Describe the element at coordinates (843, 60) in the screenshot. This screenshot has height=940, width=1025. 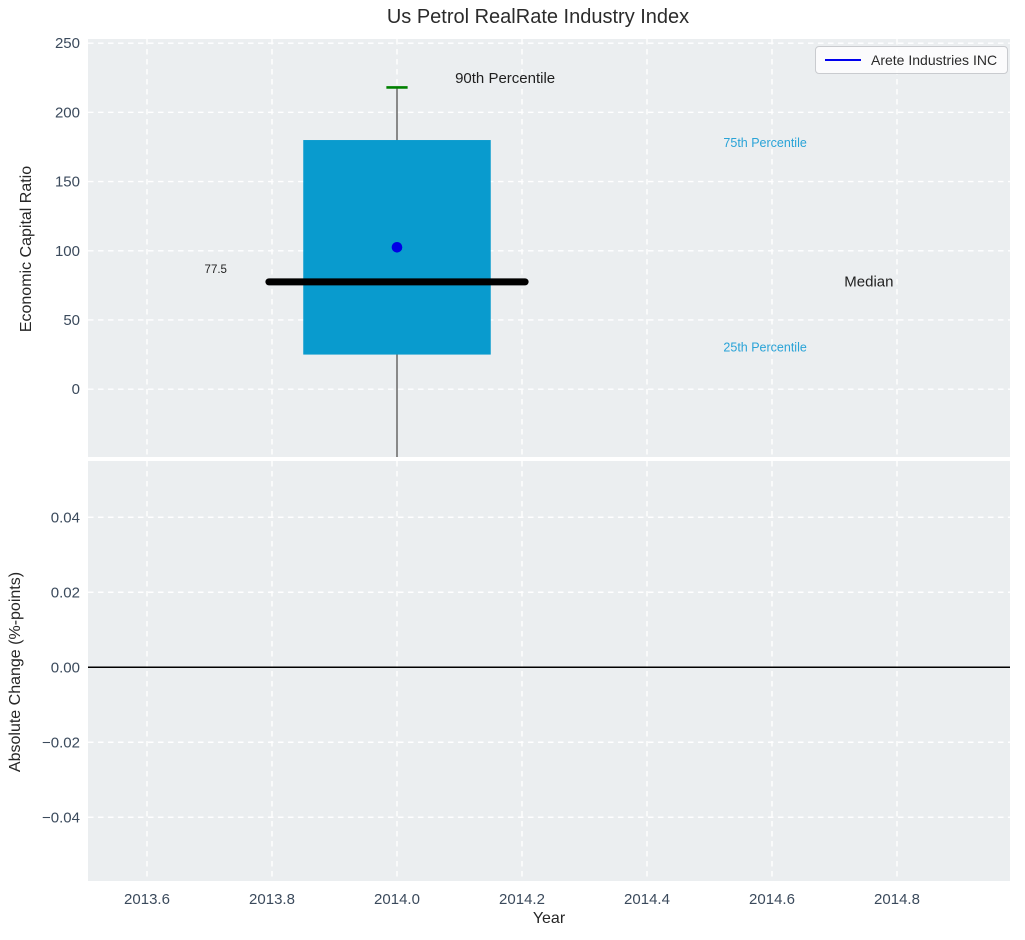
I see `legend-line-swatch` at that location.